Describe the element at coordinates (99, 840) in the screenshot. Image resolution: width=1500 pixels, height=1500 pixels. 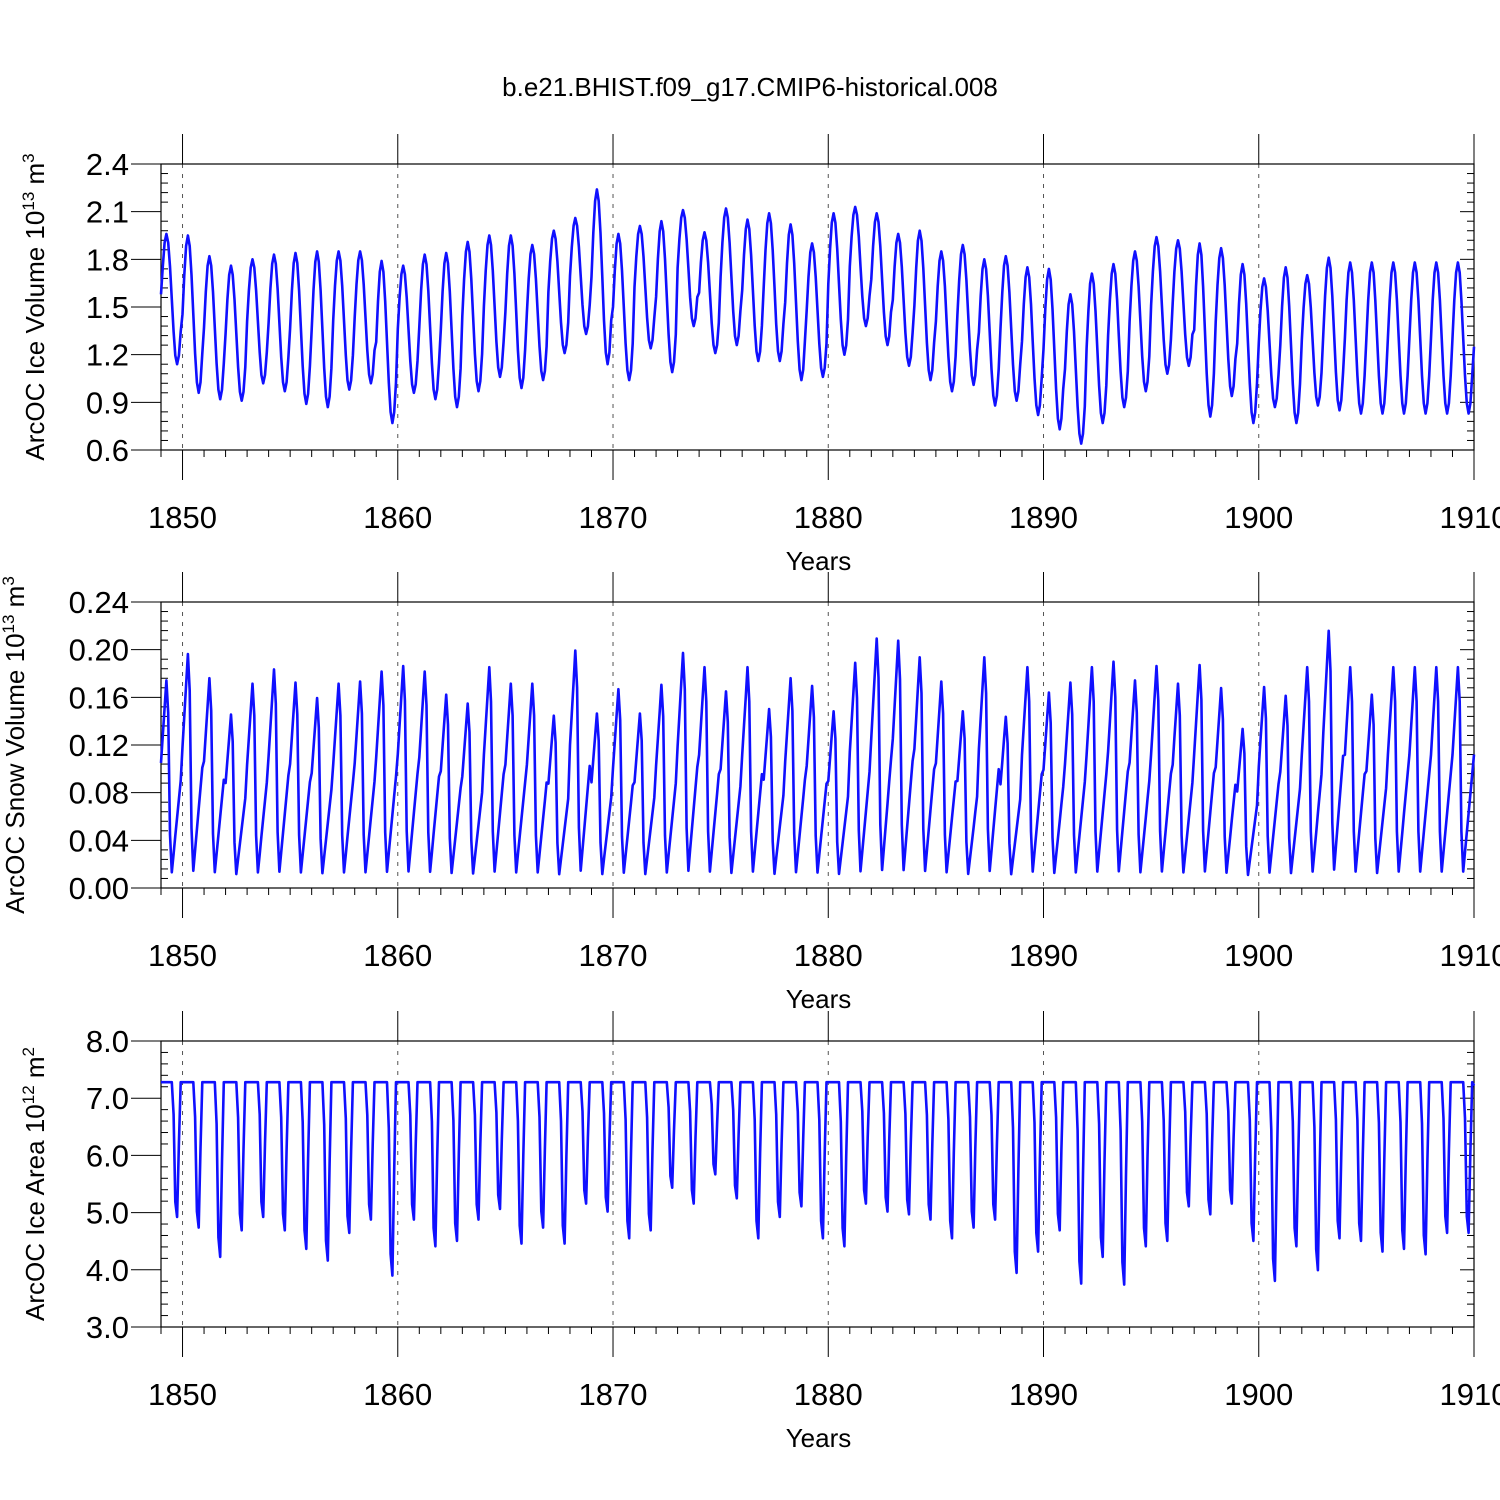
I see `y-tick-label: 0.04` at that location.